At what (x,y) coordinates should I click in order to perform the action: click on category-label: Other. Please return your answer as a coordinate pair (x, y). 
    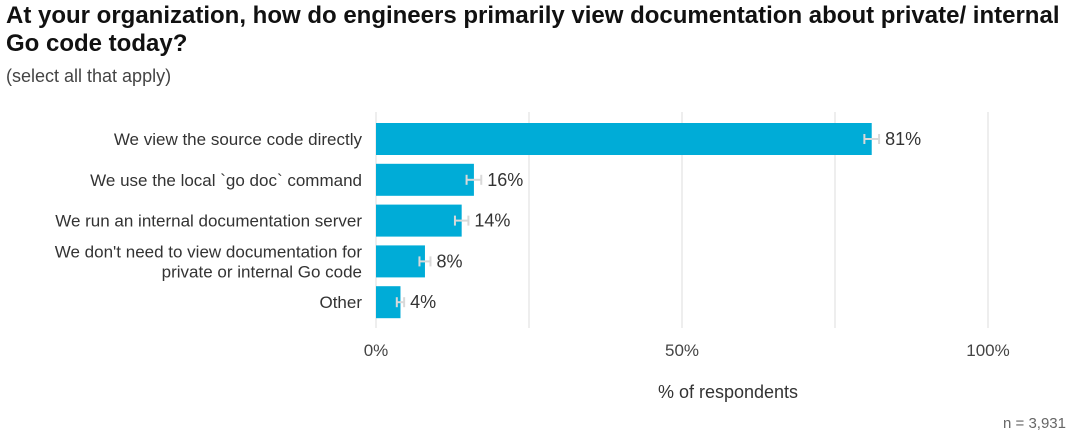
    Looking at the image, I should click on (340, 302).